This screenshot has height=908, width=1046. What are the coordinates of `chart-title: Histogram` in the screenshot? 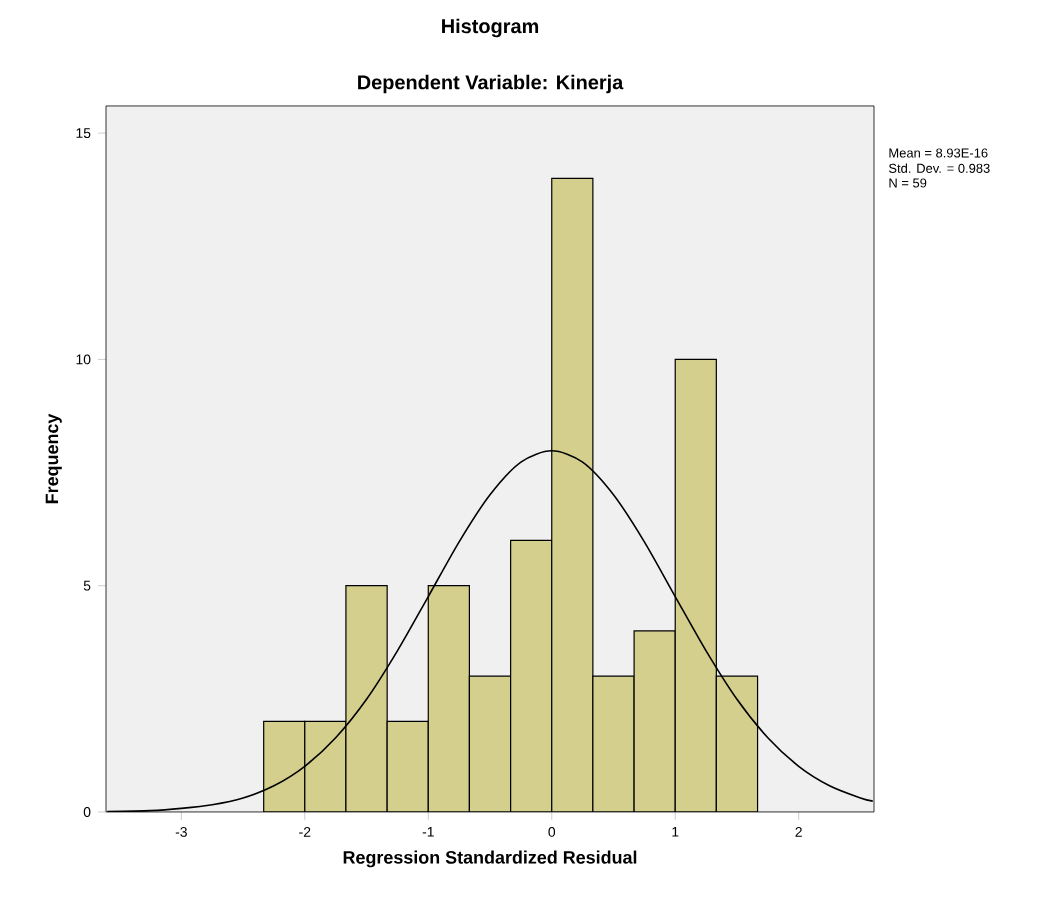 It's located at (490, 28).